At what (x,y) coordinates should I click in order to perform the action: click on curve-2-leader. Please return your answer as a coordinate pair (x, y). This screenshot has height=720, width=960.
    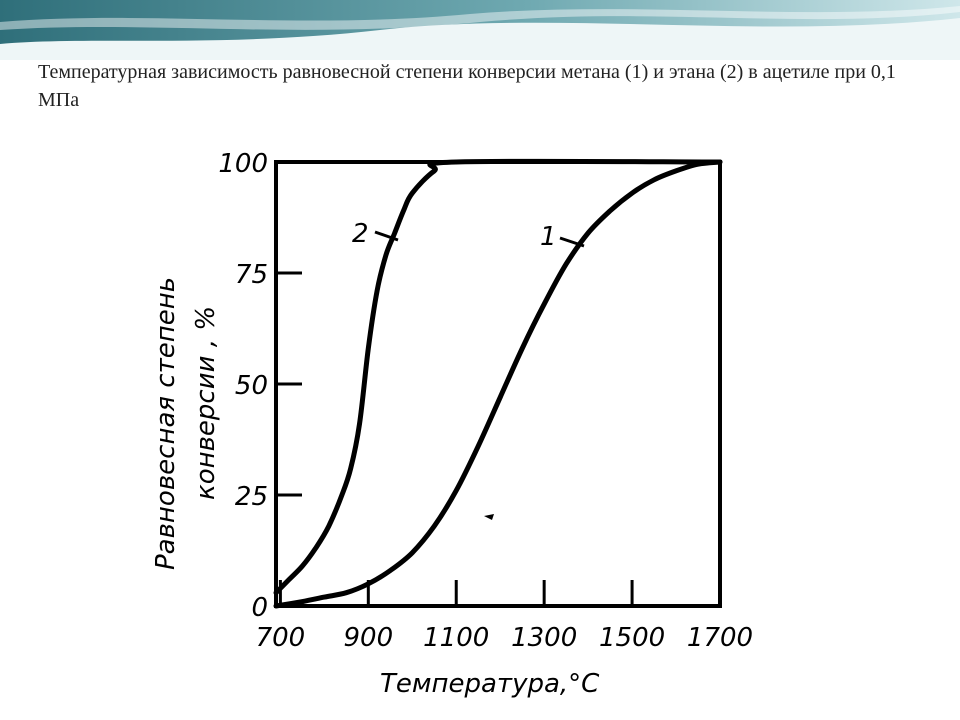
    Looking at the image, I should click on (386, 236).